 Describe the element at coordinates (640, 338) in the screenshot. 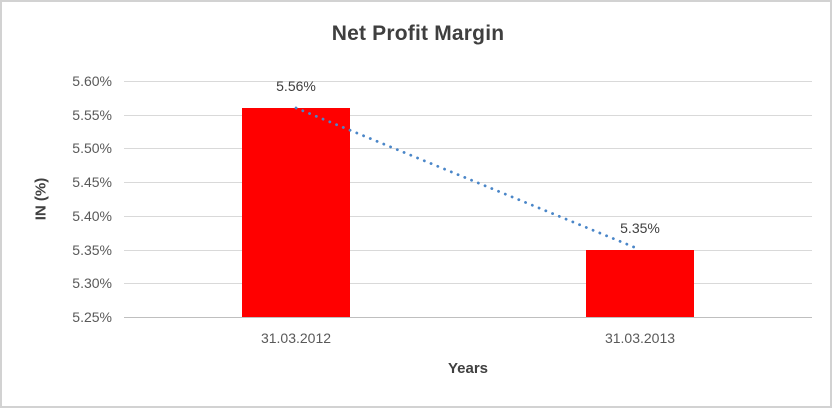

I see `x-category-label: 31.03.2013` at that location.